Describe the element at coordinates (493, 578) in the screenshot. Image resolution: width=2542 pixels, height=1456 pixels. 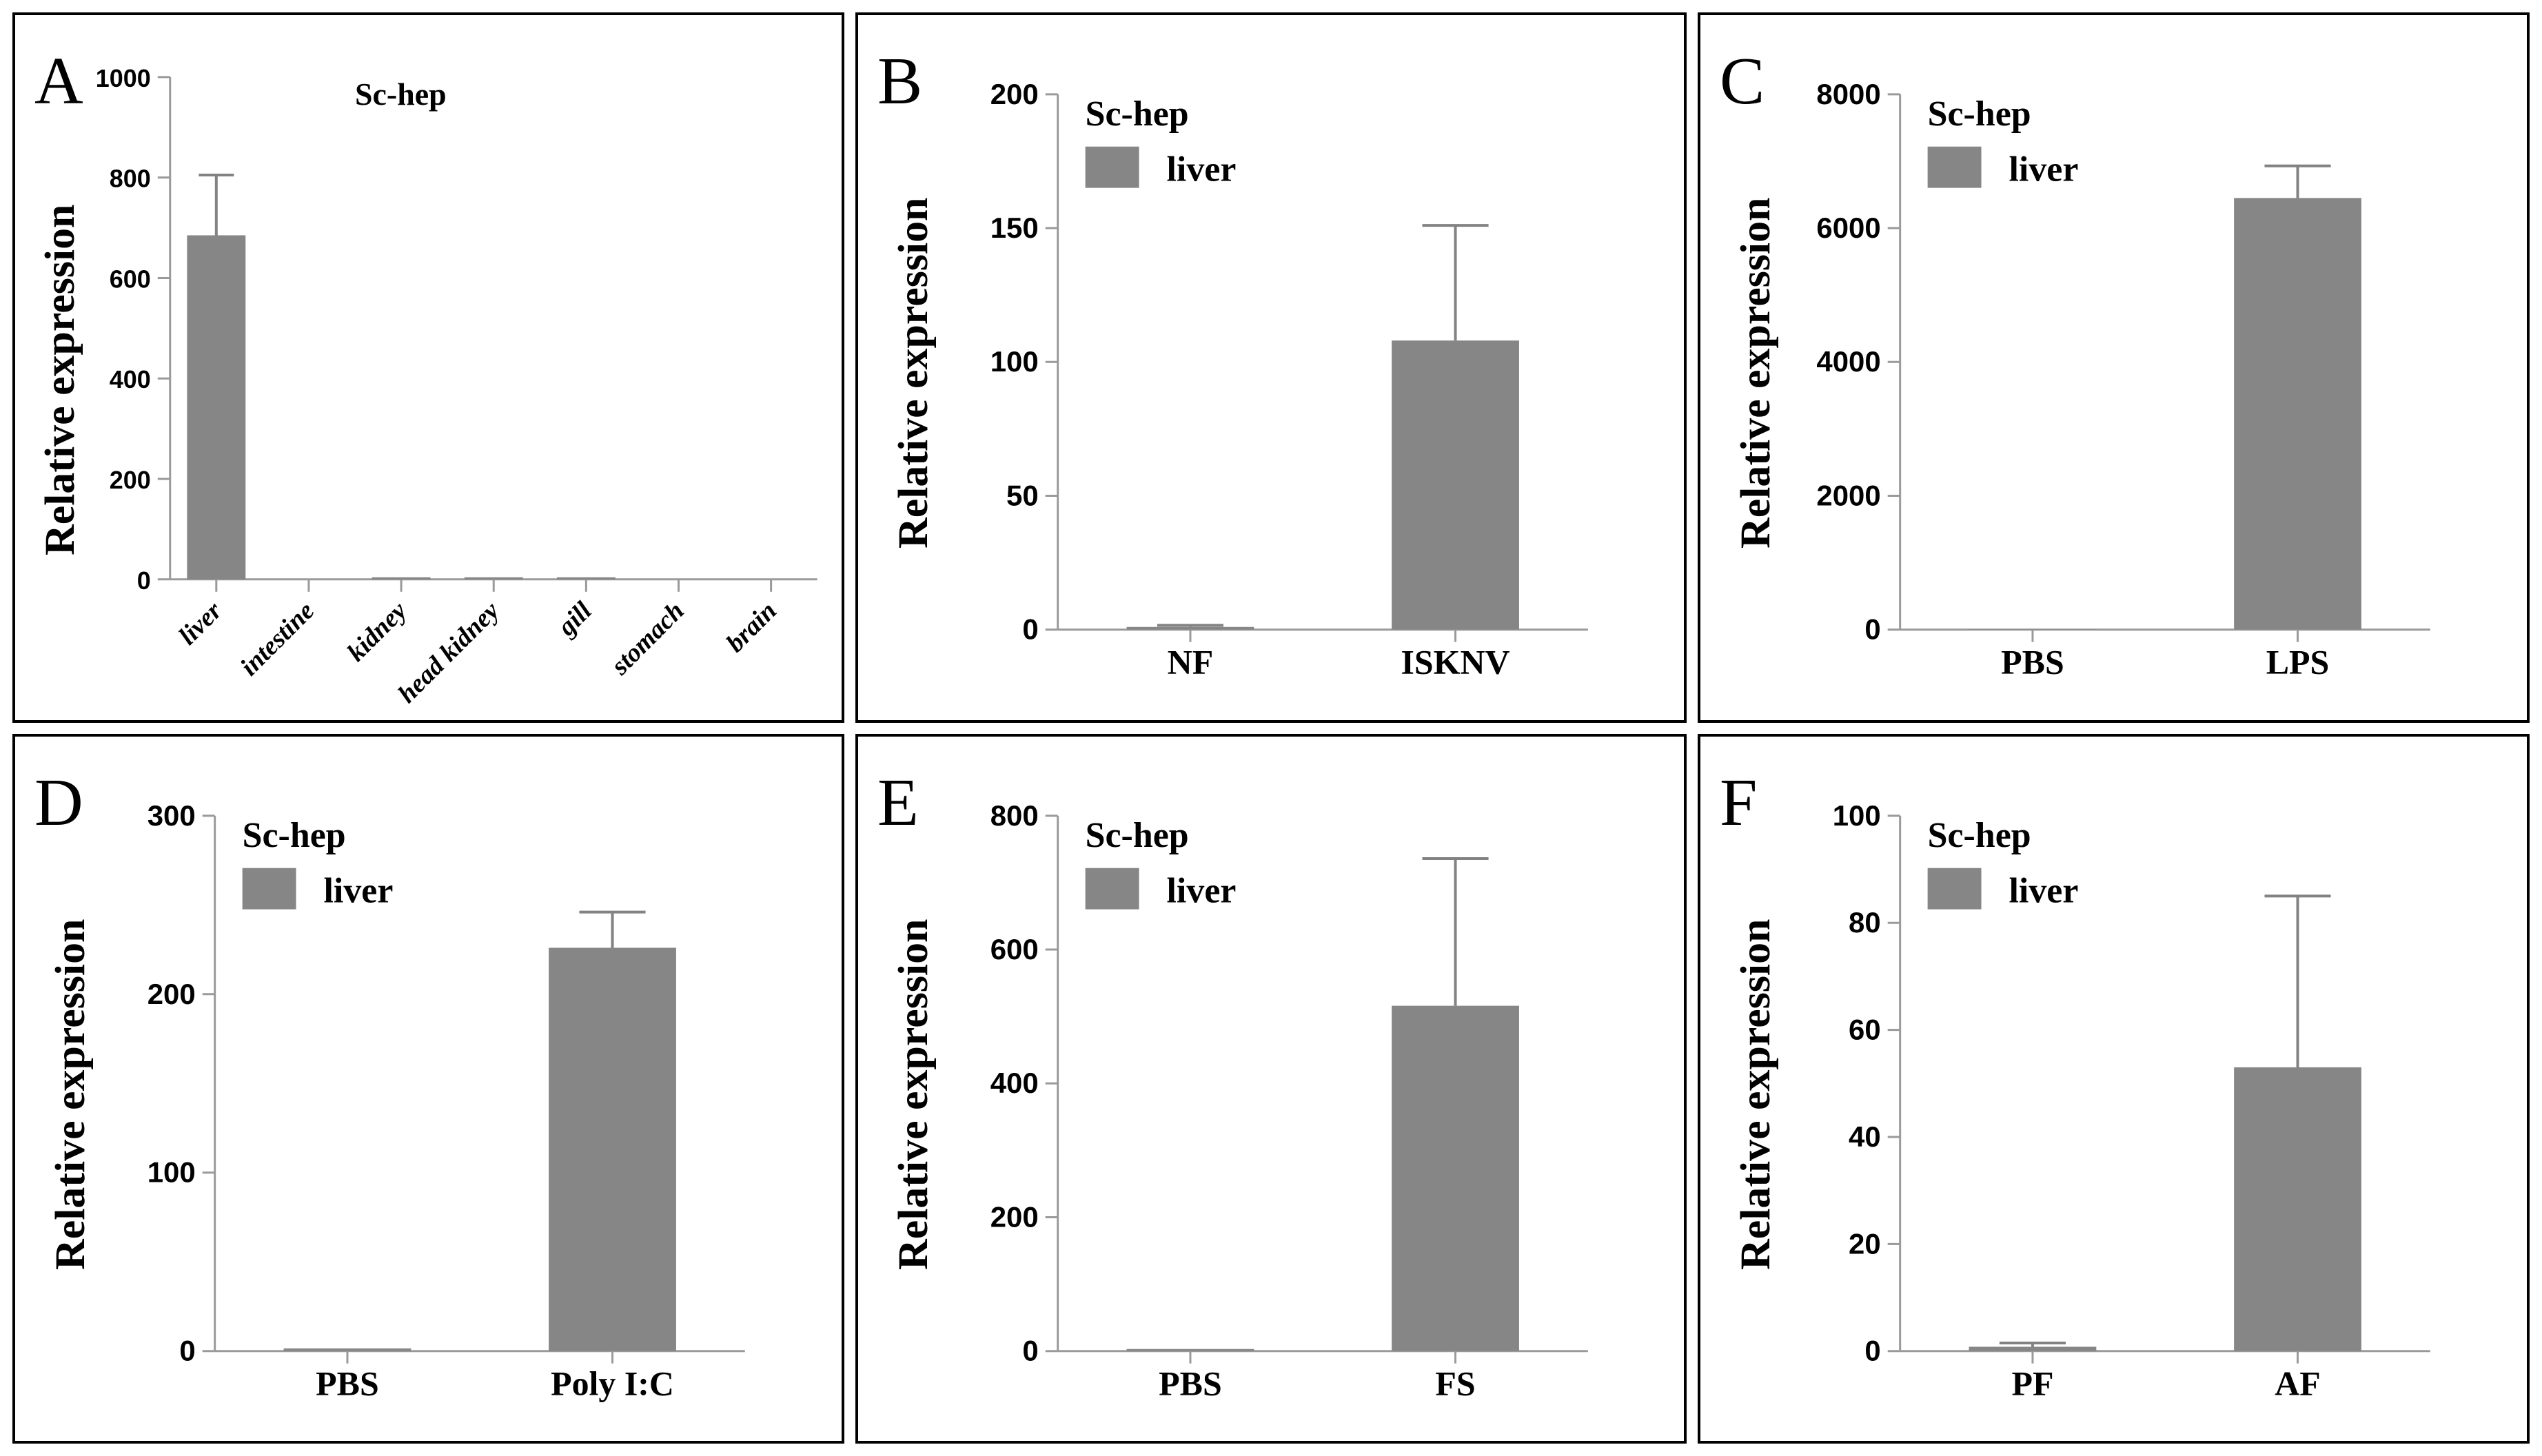
I see `bar-head-kidney` at that location.